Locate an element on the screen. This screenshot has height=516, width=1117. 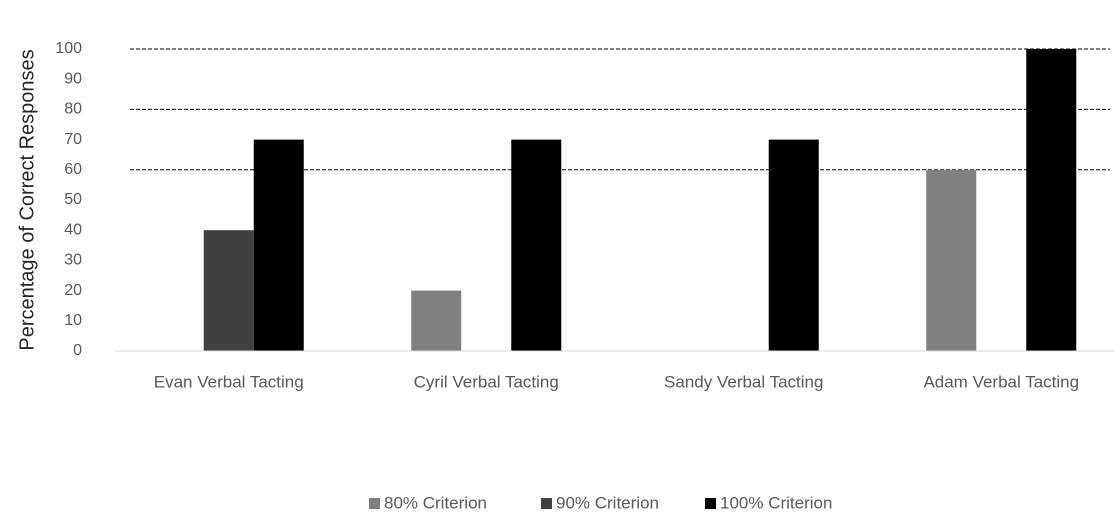
y-tick-label: 50 is located at coordinates (73, 199).